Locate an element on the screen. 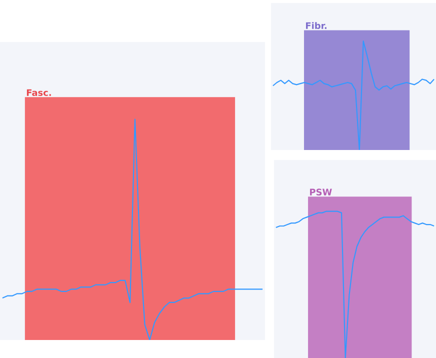 This screenshot has height=358, width=436. text: PSW is located at coordinates (321, 192).